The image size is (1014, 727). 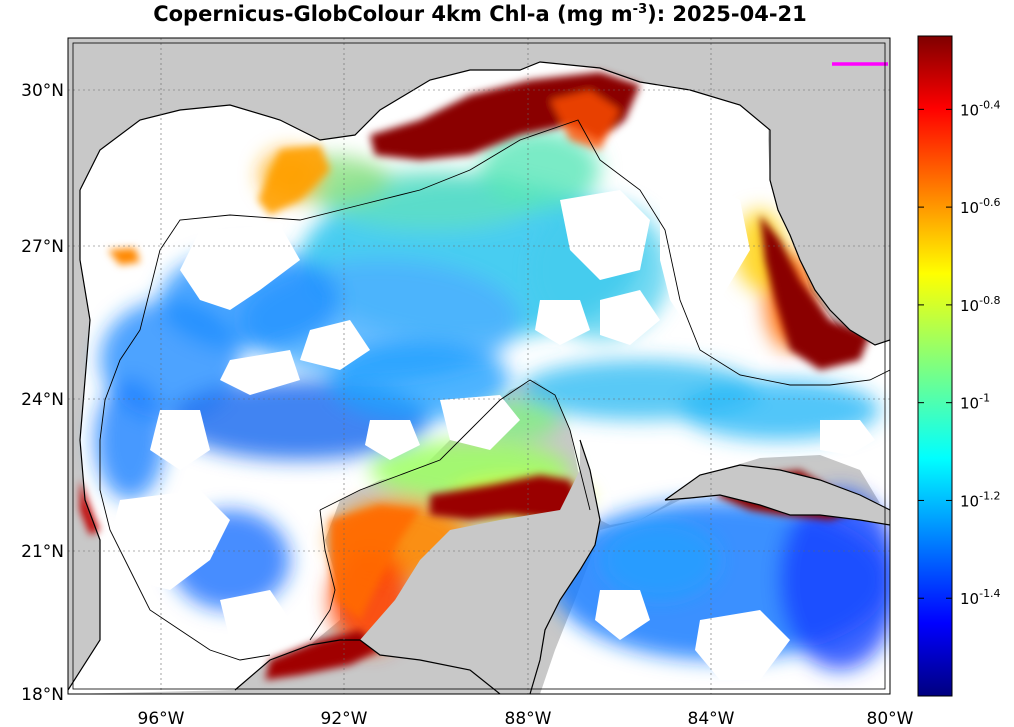 I want to click on colorbar: 10-0.4 10-0.6 10-0.8 10-1 10-1.2 10-1.4, so click(x=959, y=366).